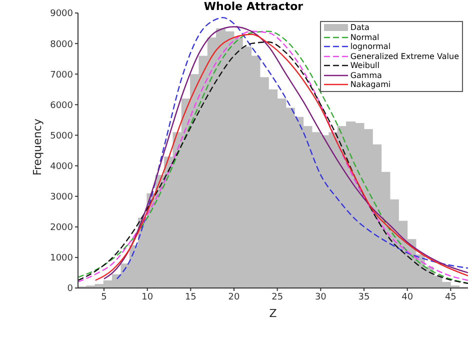 The height and width of the screenshot is (342, 474). What do you see at coordinates (450, 297) in the screenshot?
I see `x-tick-label: 45` at bounding box center [450, 297].